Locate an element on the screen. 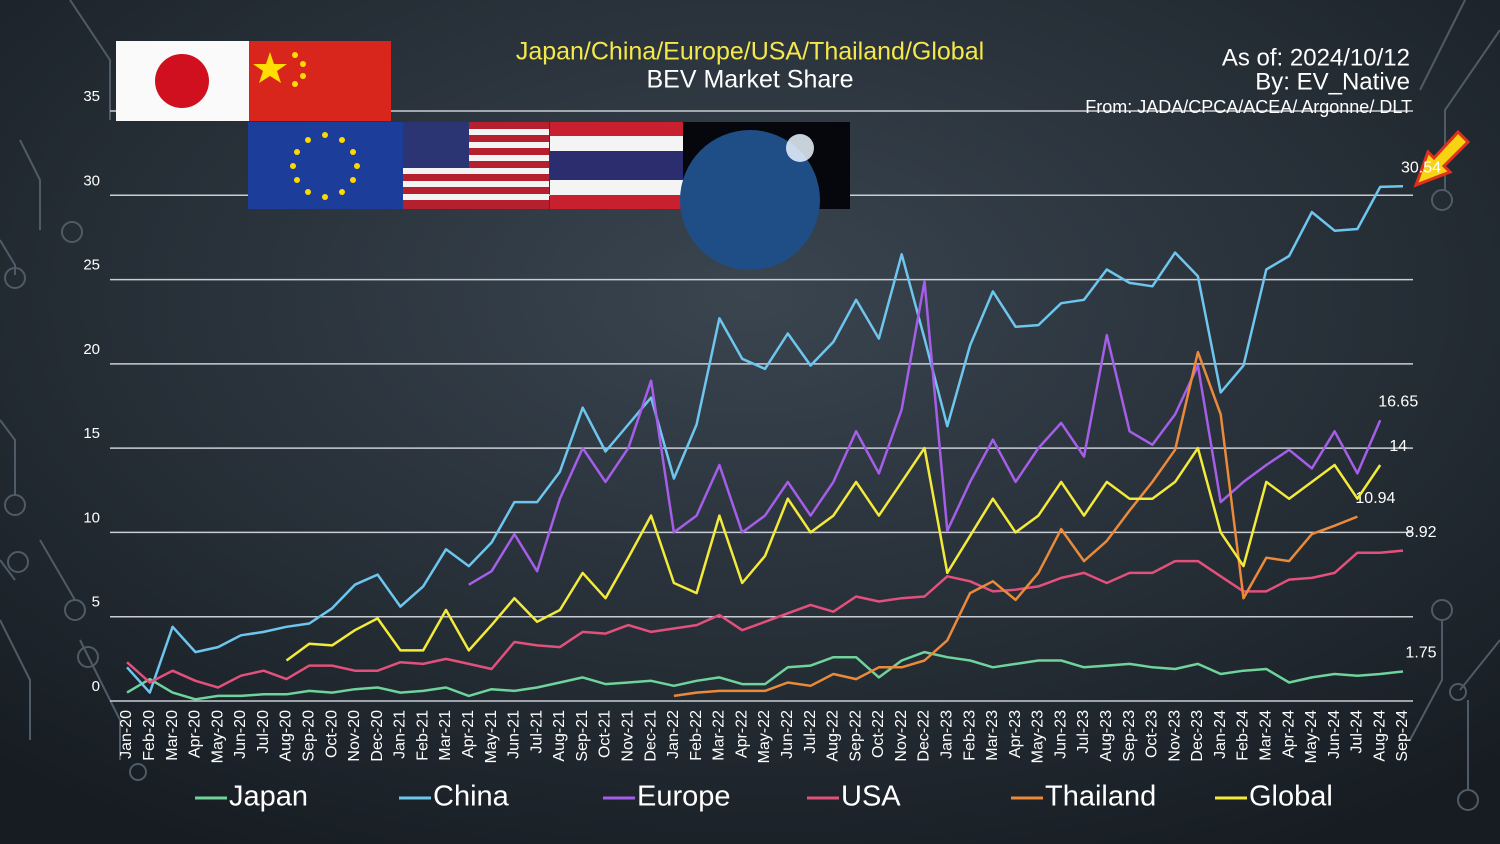 The width and height of the screenshot is (1500, 844). x-tick-label: Feb-22 is located at coordinates (696, 735).